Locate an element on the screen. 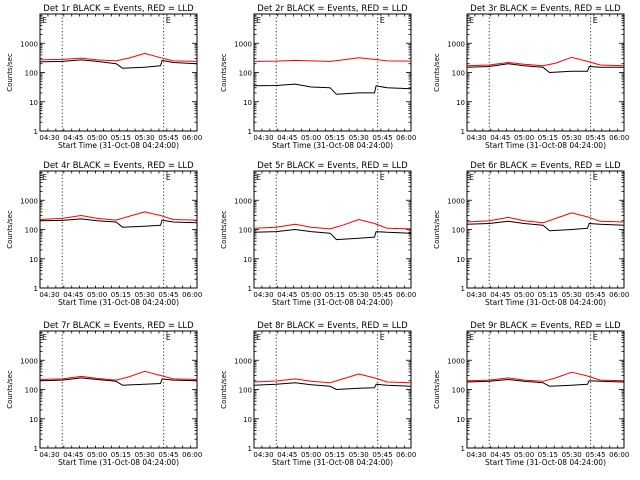  chart-title: Det 4r BLACK = Events, RED = LLD is located at coordinates (118, 166).